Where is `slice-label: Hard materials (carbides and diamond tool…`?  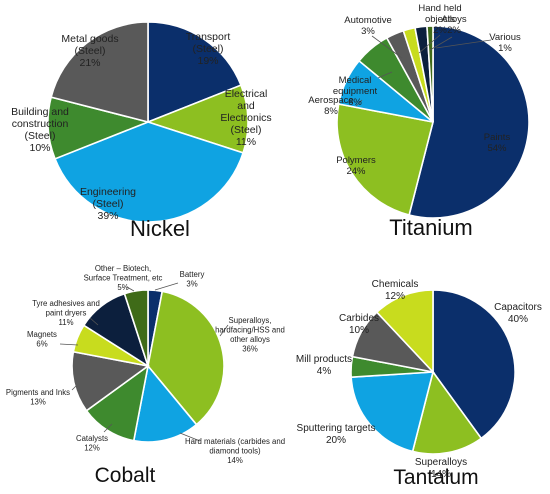
slice-label: Hard materials (carbides and diamond tool… is located at coordinates (235, 451).